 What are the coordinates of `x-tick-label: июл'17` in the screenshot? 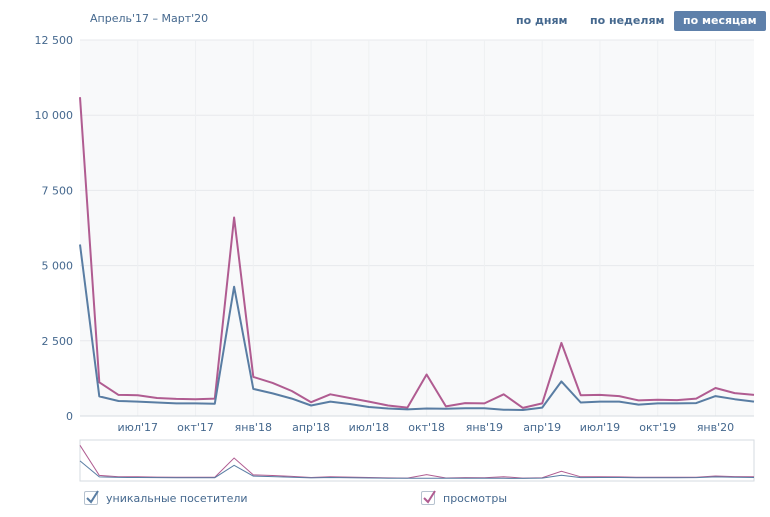 It's located at (138, 427).